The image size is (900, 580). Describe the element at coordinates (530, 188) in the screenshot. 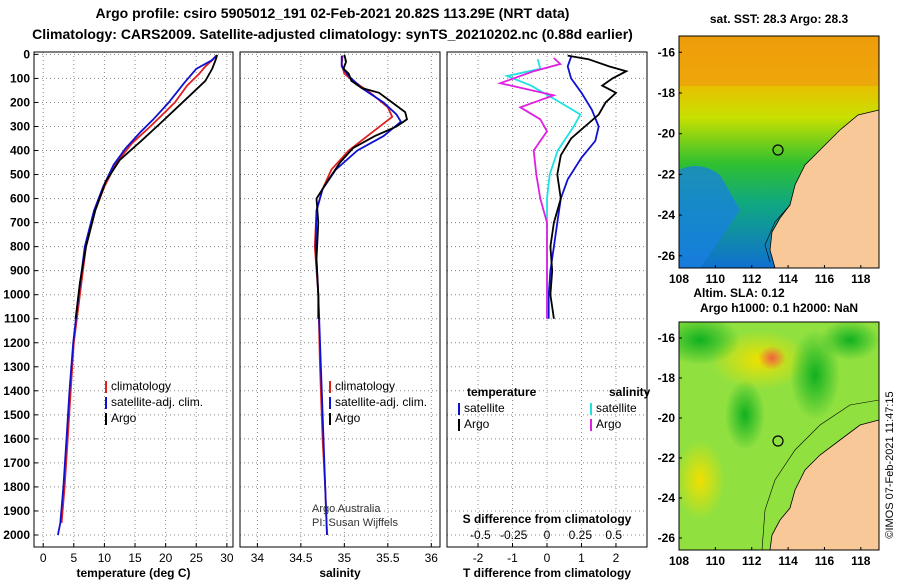

I see `diff-series-s-argo` at that location.